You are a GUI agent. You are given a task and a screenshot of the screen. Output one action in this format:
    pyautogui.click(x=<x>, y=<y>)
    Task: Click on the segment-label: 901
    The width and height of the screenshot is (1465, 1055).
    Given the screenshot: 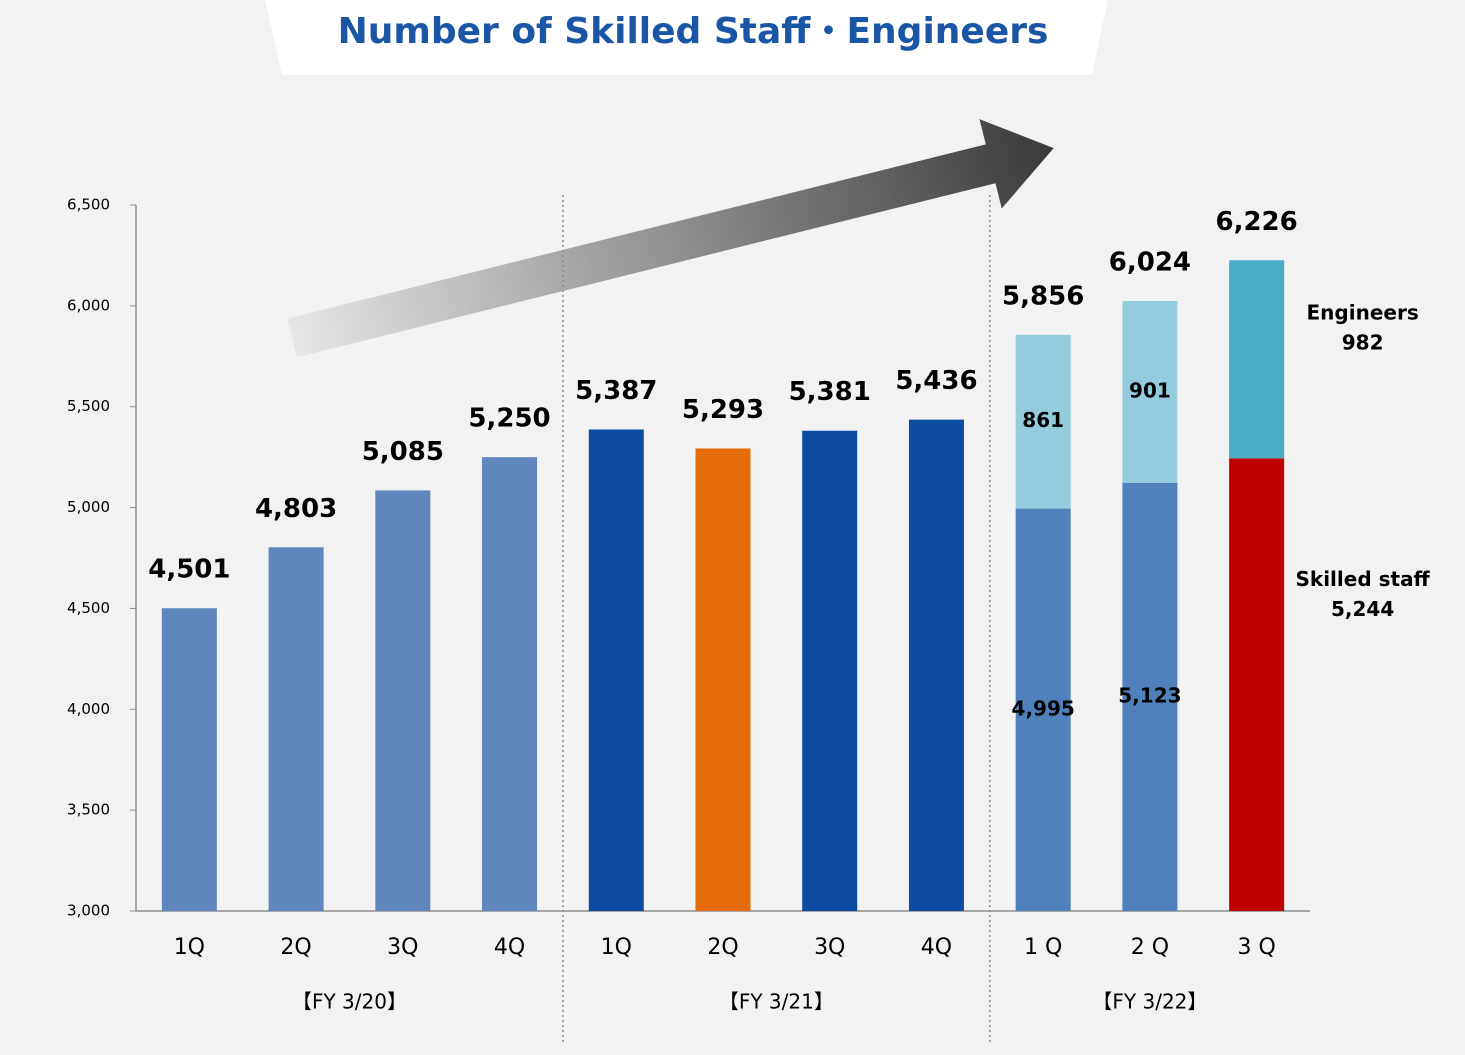 What is the action you would take?
    pyautogui.click(x=1150, y=390)
    